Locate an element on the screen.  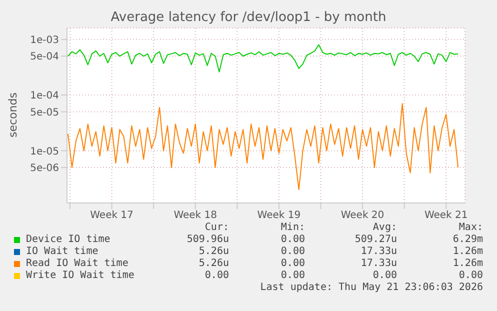
text: 509.96u is located at coordinates (207, 239).